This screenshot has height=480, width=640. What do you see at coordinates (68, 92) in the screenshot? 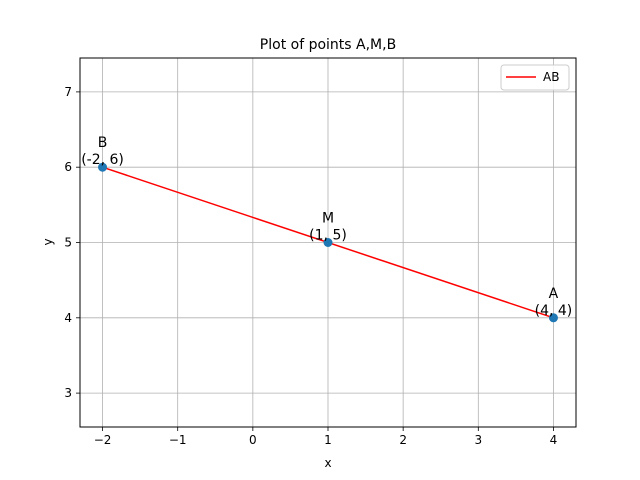
I see `y-tick-label: 7` at bounding box center [68, 92].